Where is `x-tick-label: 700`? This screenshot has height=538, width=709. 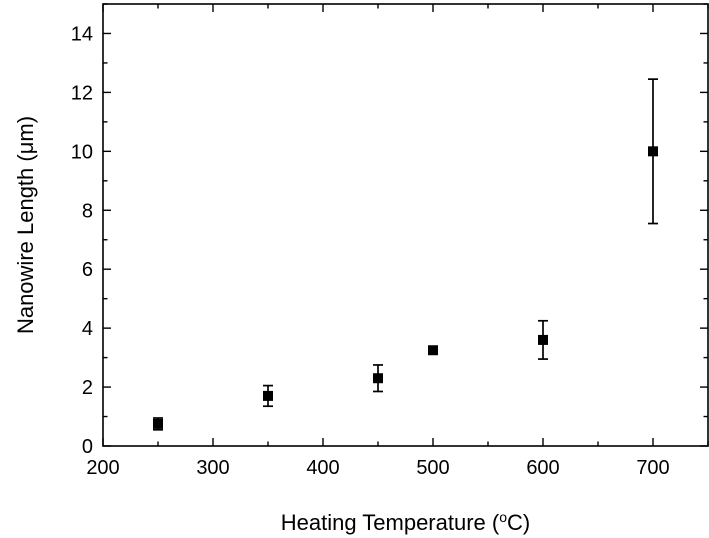
x-tick-label: 700 is located at coordinates (652, 468).